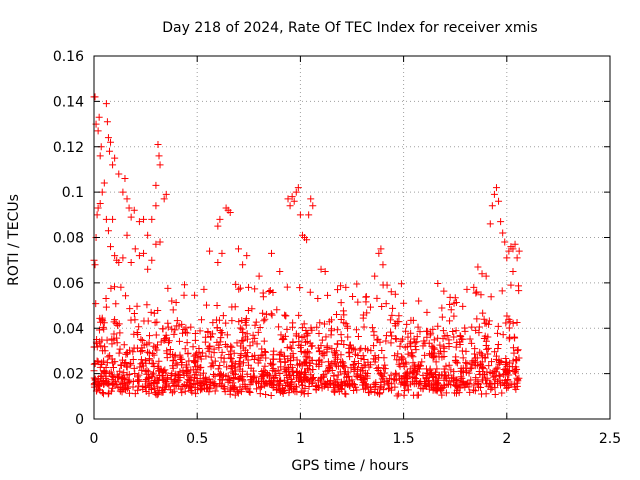  I want to click on x-tick-label: 0.5, so click(197, 439).